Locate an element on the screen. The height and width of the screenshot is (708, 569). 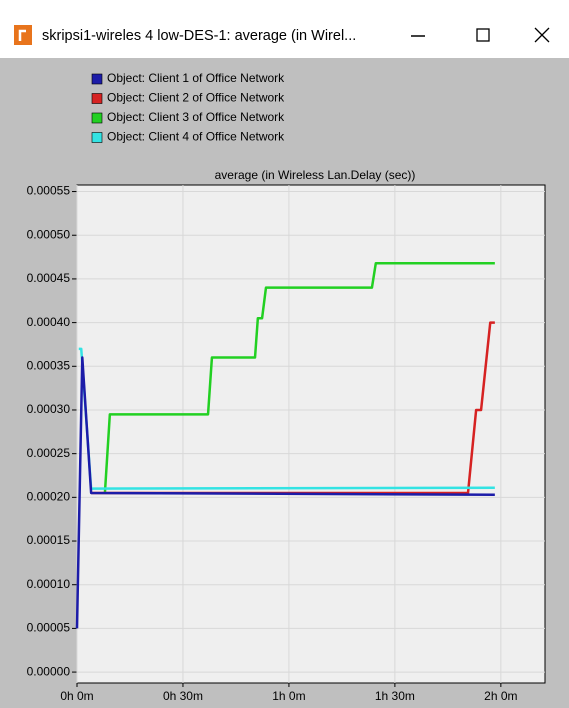
x-tick-label: 2h 0m is located at coordinates (500, 696).